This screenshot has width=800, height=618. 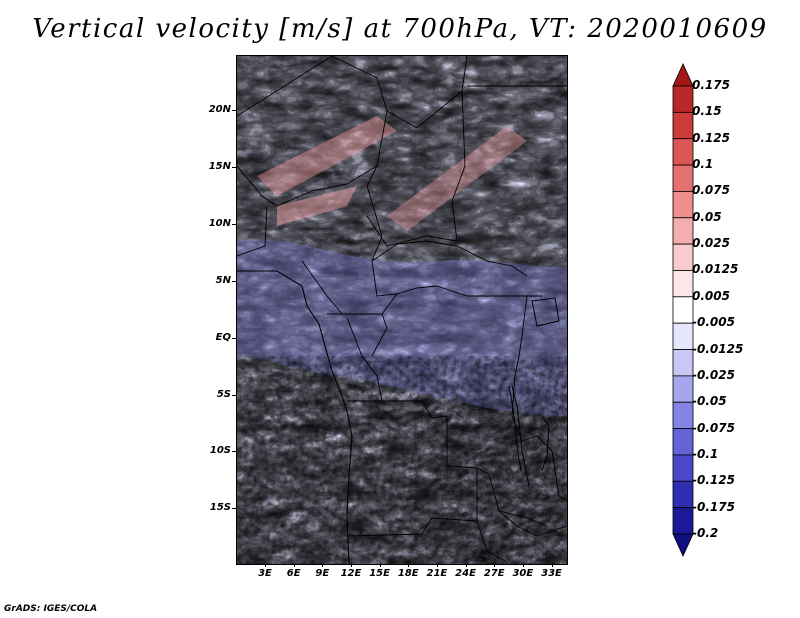 What do you see at coordinates (219, 166) in the screenshot?
I see `latitude-label: 15N` at bounding box center [219, 166].